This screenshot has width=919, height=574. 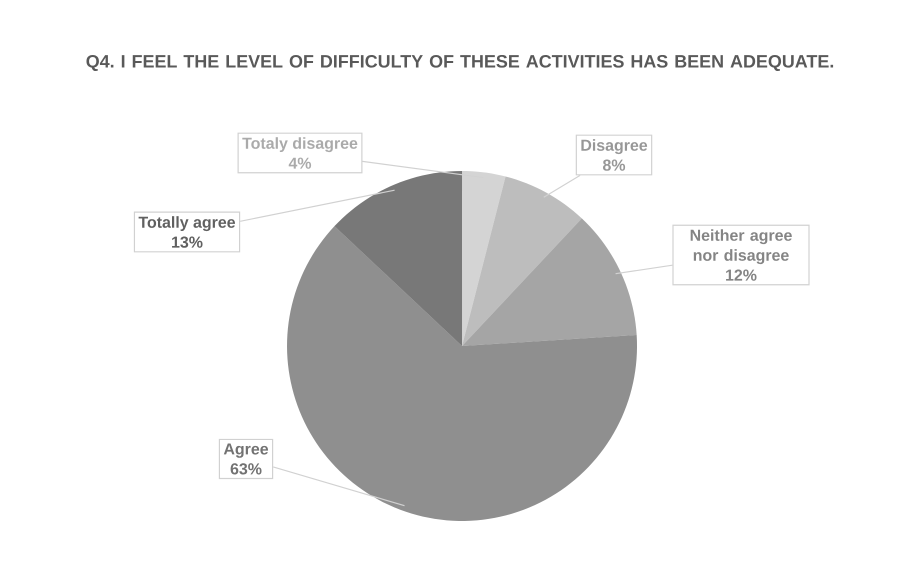 I want to click on data-label: 8%, so click(x=614, y=165).